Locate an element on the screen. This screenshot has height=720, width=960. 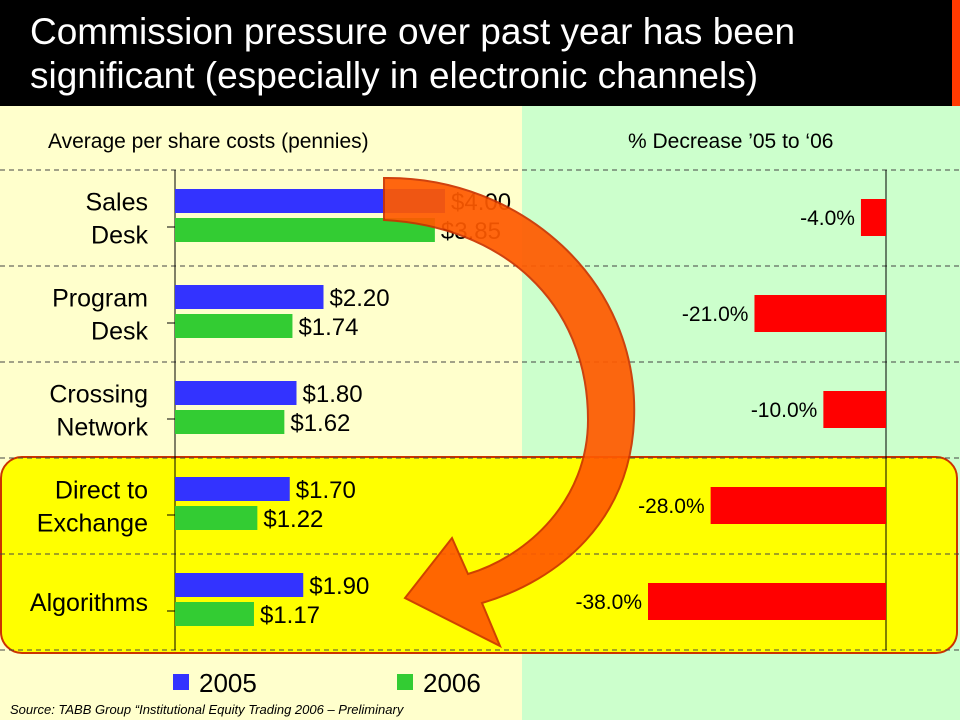
cost-value-label: $1.17 is located at coordinates (290, 615).